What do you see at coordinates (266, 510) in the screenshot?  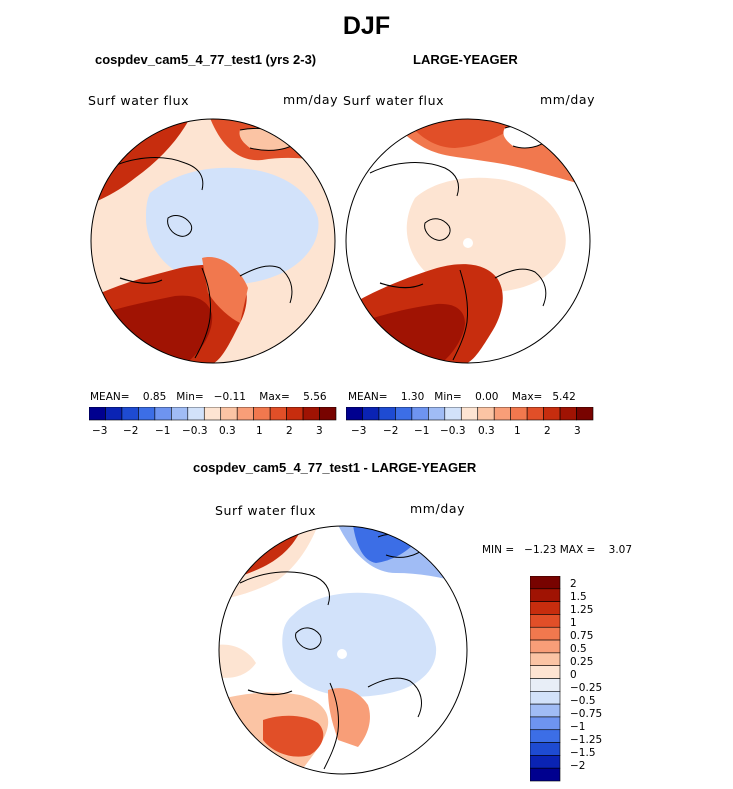 I see `panel3-variable-label: Surf water flux` at bounding box center [266, 510].